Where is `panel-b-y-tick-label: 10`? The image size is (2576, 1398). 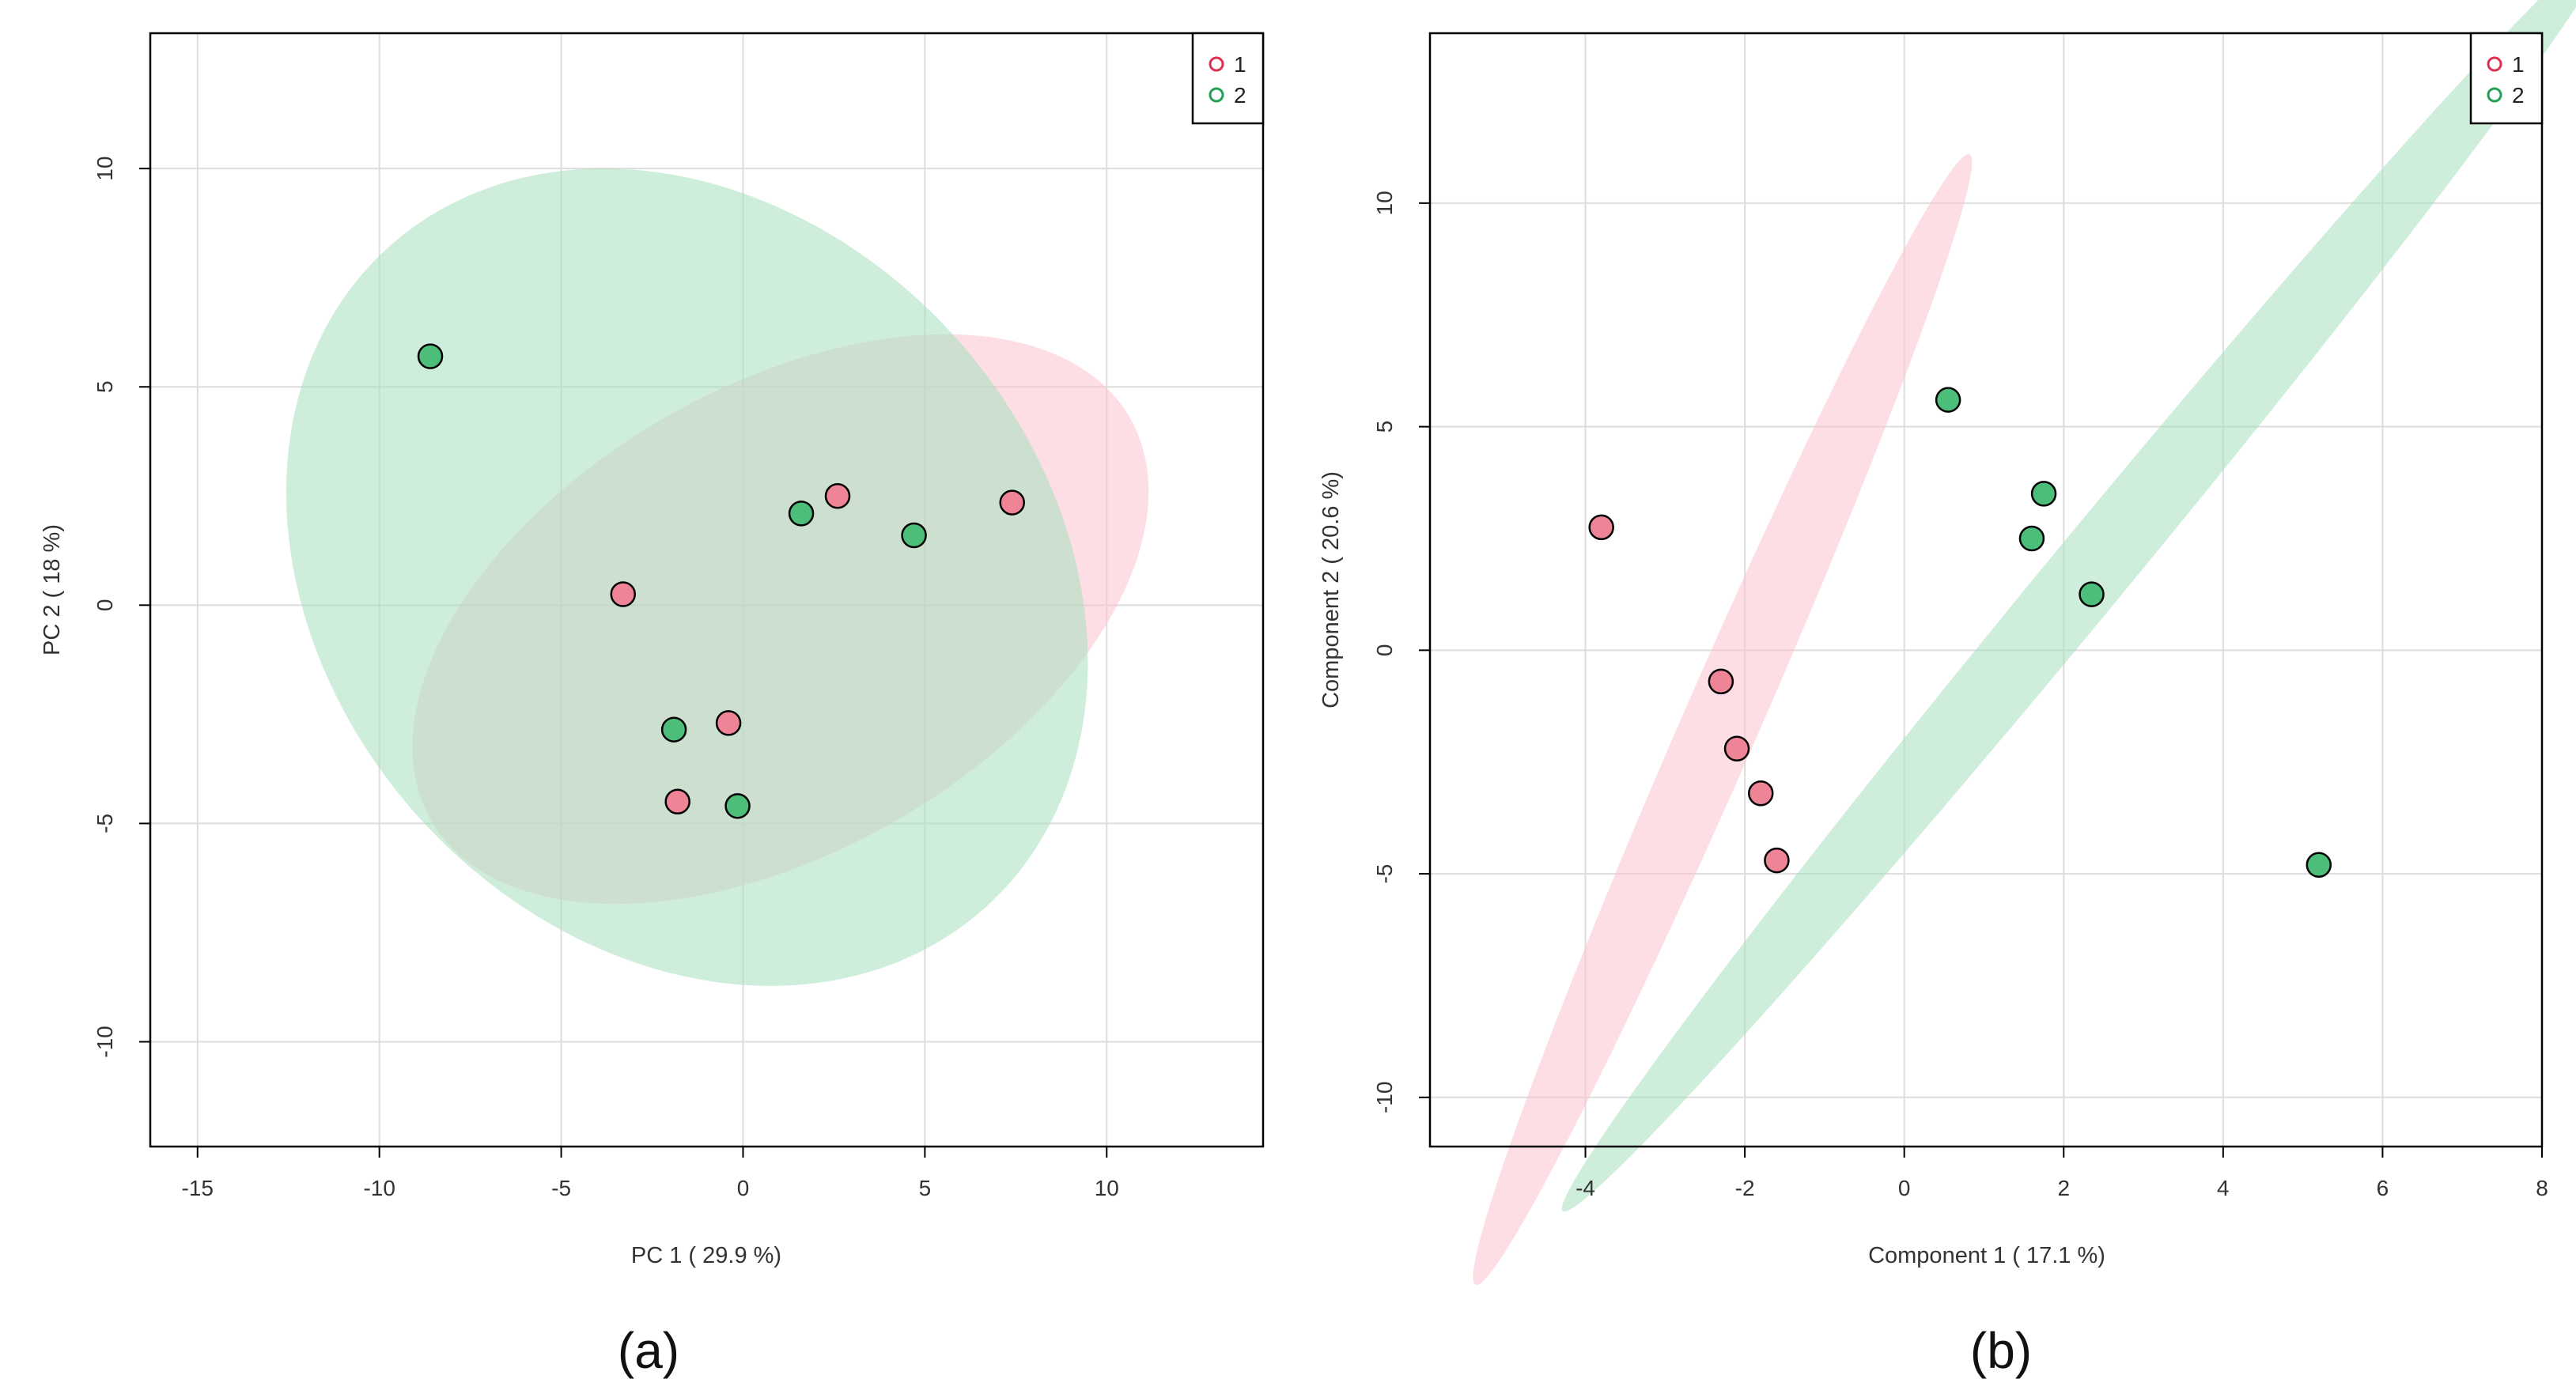
panel-b-y-tick-label: 10 is located at coordinates (1384, 203).